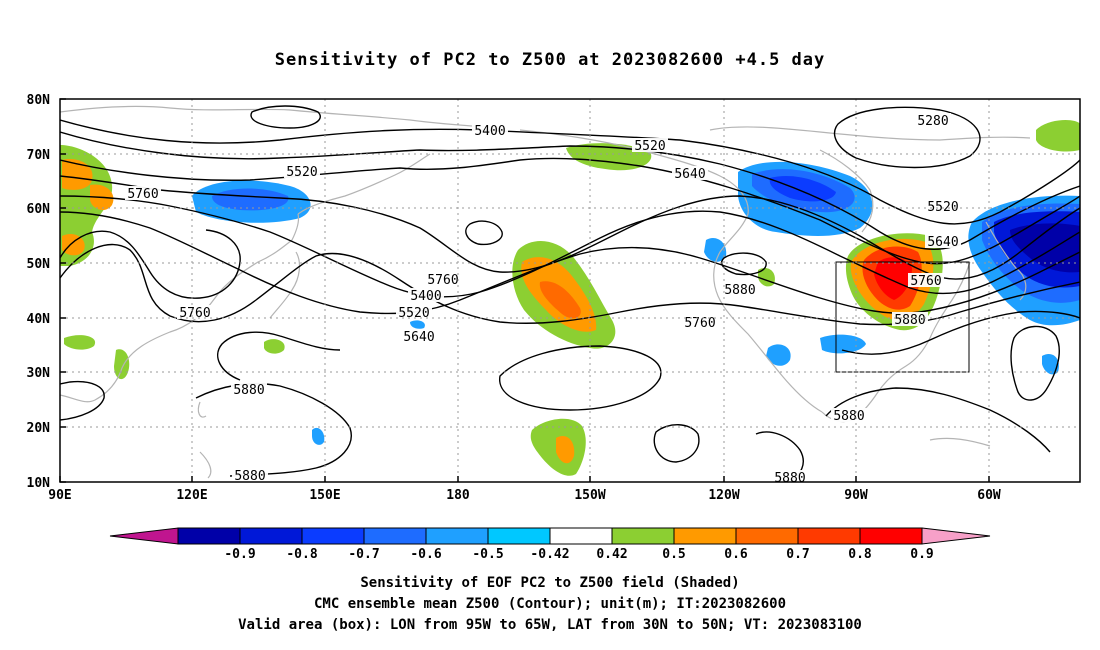 Image resolution: width=1100 pixels, height=650 pixels. I want to click on colorbar-label: 0.42, so click(611, 554).